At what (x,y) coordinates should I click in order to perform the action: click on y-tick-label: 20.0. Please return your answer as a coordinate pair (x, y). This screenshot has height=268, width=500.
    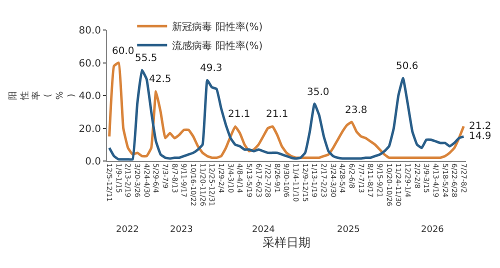
    Looking at the image, I should click on (89, 129).